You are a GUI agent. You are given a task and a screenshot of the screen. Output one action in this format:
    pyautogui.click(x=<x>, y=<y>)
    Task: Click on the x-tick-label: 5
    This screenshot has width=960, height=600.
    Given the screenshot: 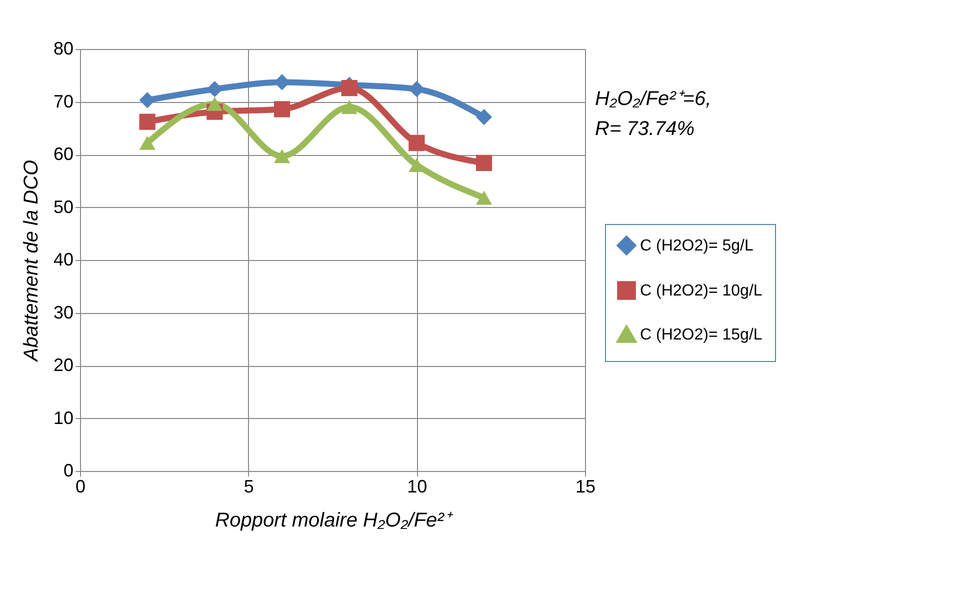 What is the action you would take?
    pyautogui.click(x=249, y=486)
    